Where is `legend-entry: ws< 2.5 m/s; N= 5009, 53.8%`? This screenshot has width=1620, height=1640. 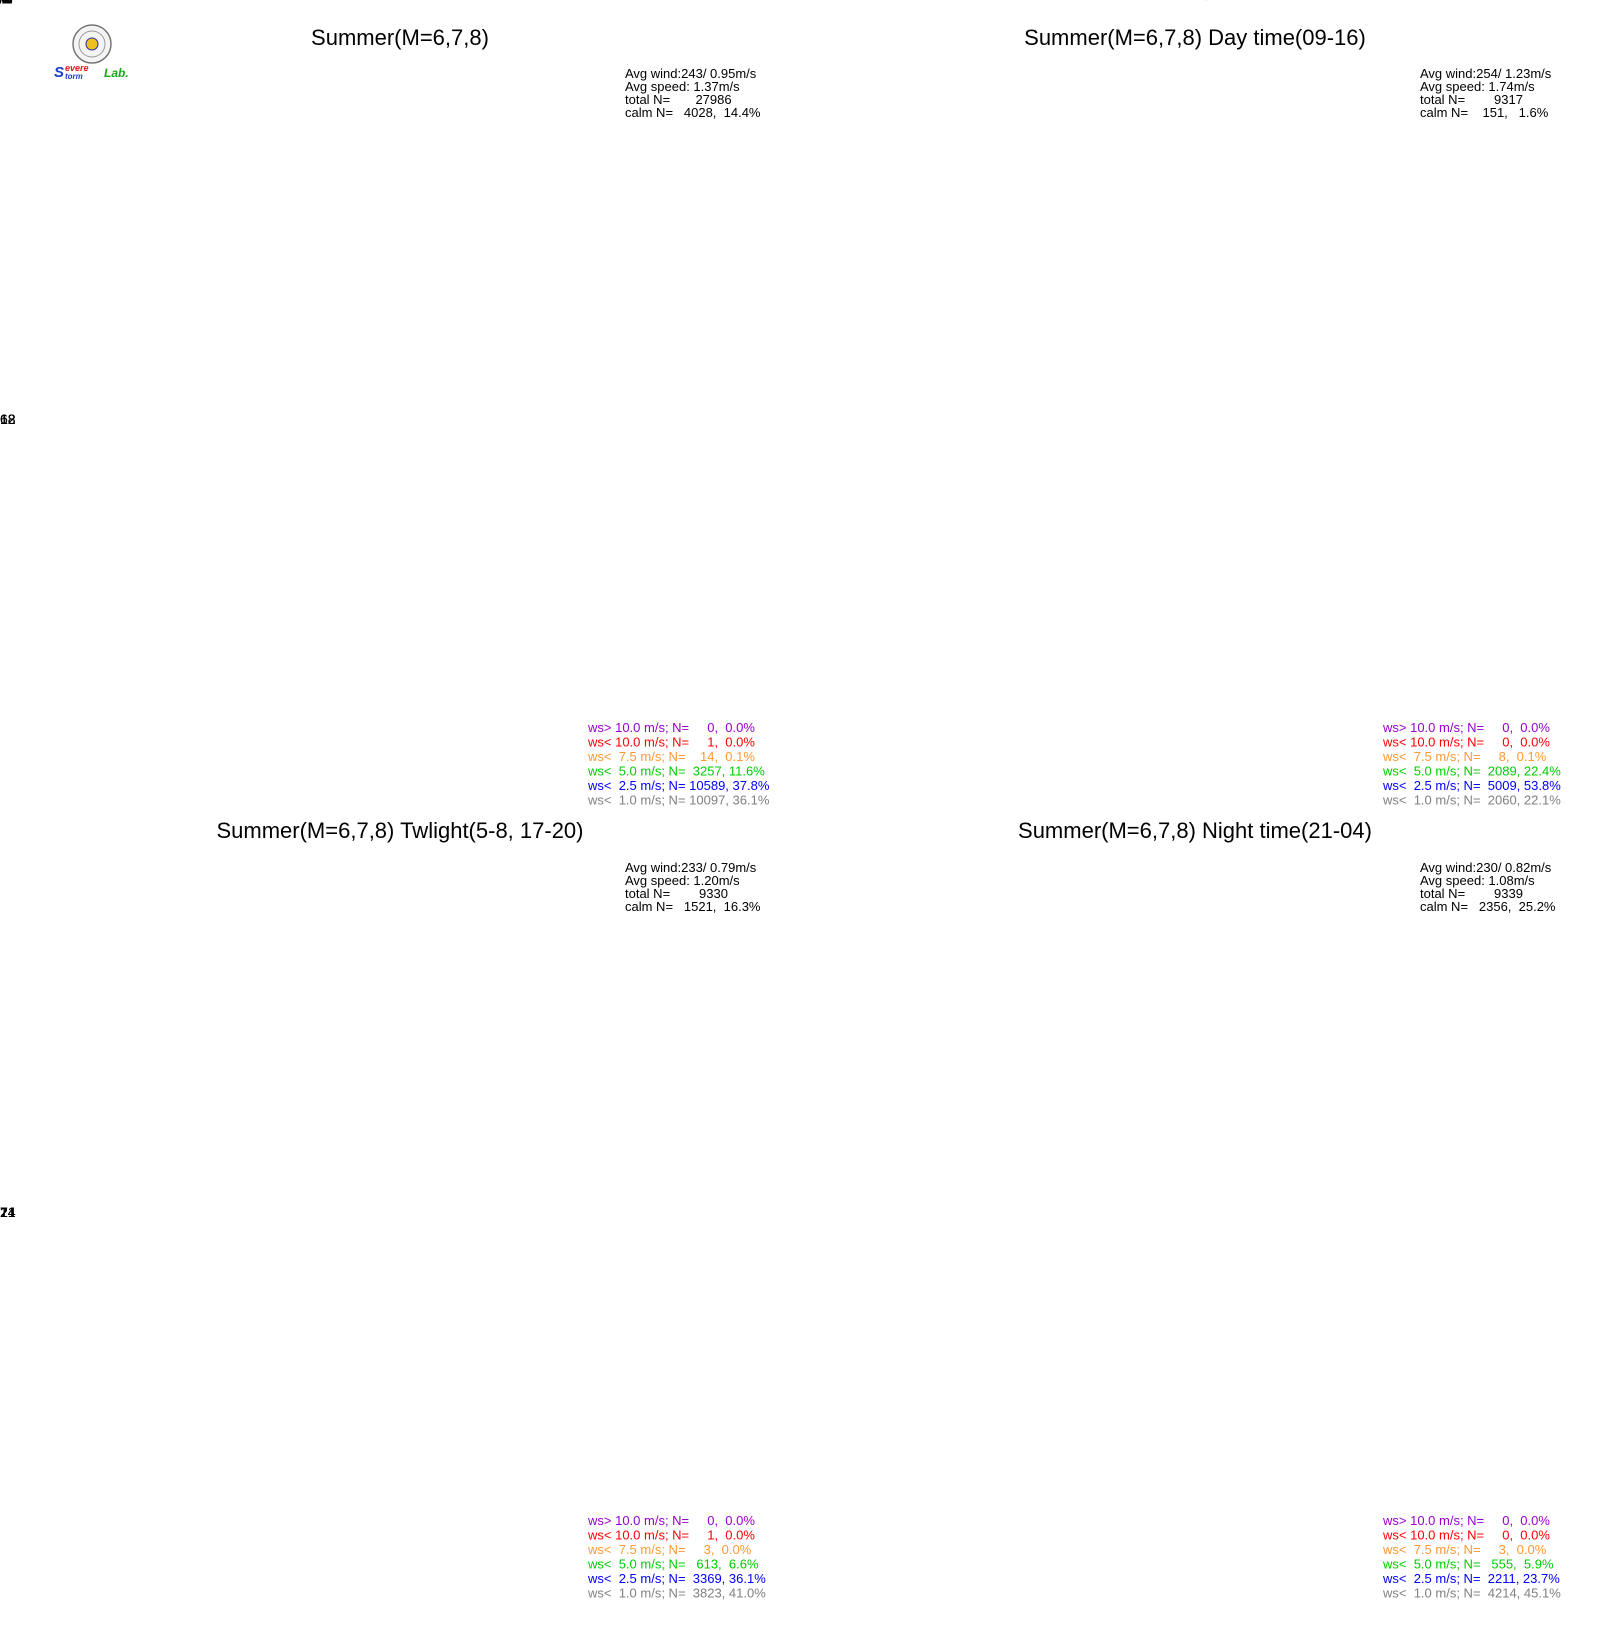
legend-entry: ws< 2.5 m/s; N= 5009, 53.8% is located at coordinates (1471, 785).